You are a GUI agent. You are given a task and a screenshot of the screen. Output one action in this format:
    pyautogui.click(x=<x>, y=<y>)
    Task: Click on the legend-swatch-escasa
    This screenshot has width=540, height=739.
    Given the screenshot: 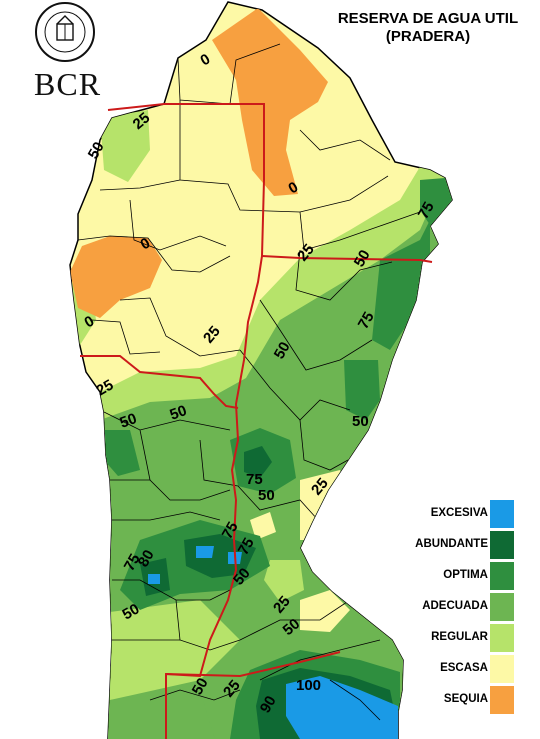 What is the action you would take?
    pyautogui.click(x=502, y=669)
    